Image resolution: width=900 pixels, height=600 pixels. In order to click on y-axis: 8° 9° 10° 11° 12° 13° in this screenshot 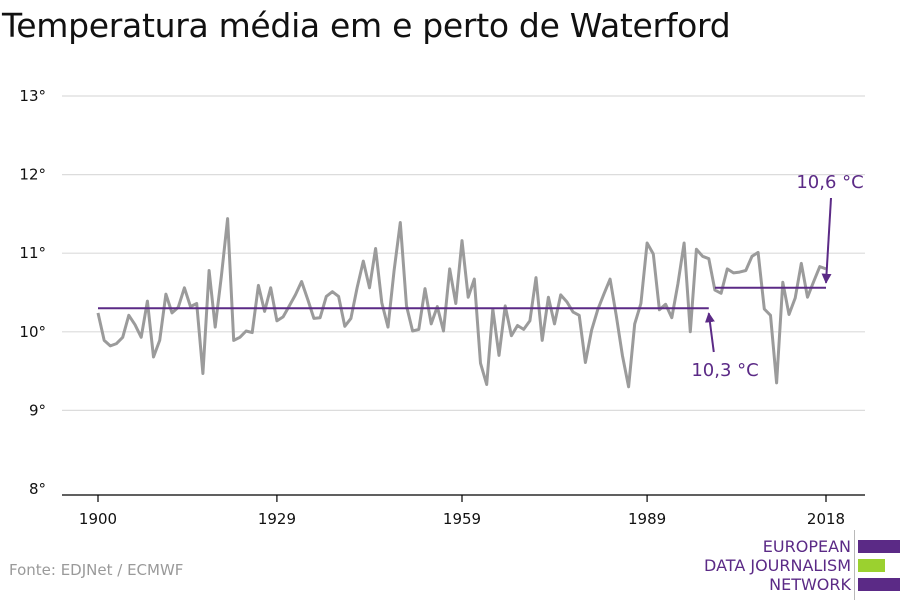, I will do `click(32, 292)`.